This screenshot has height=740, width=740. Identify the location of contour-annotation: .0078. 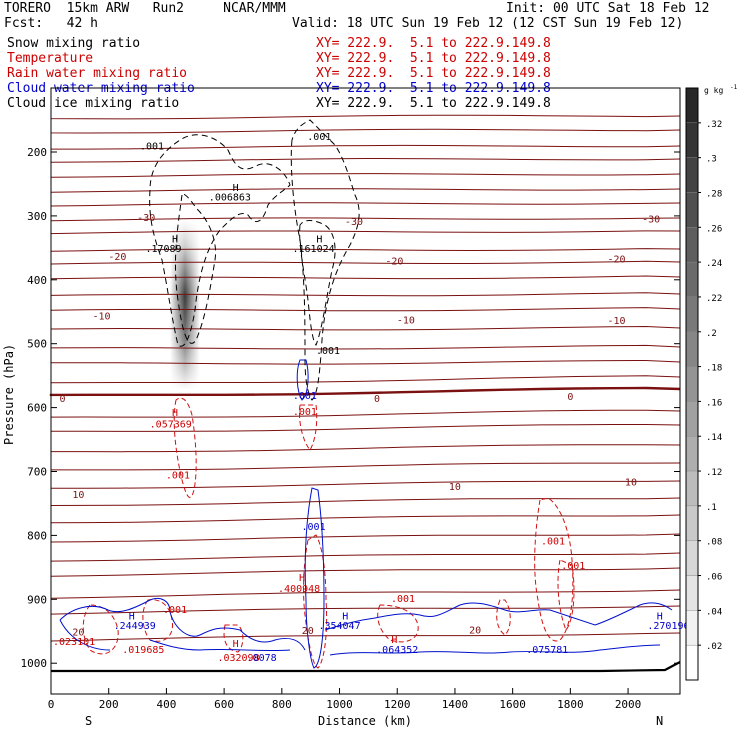
(262, 658).